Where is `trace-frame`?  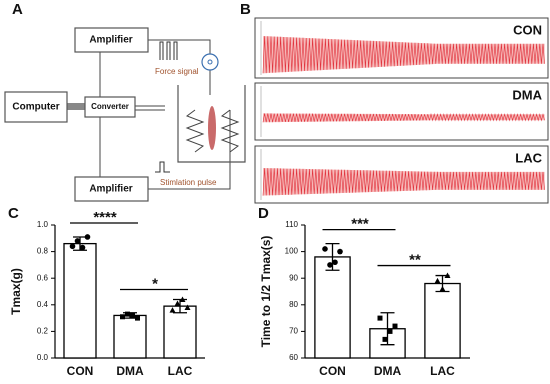 trace-frame is located at coordinates (401, 111).